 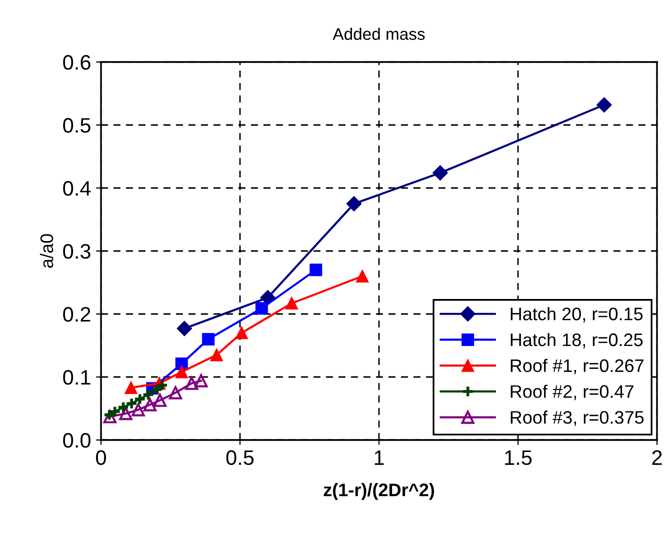 I want to click on legend-label: Roof #1, r=0.267, so click(x=577, y=366).